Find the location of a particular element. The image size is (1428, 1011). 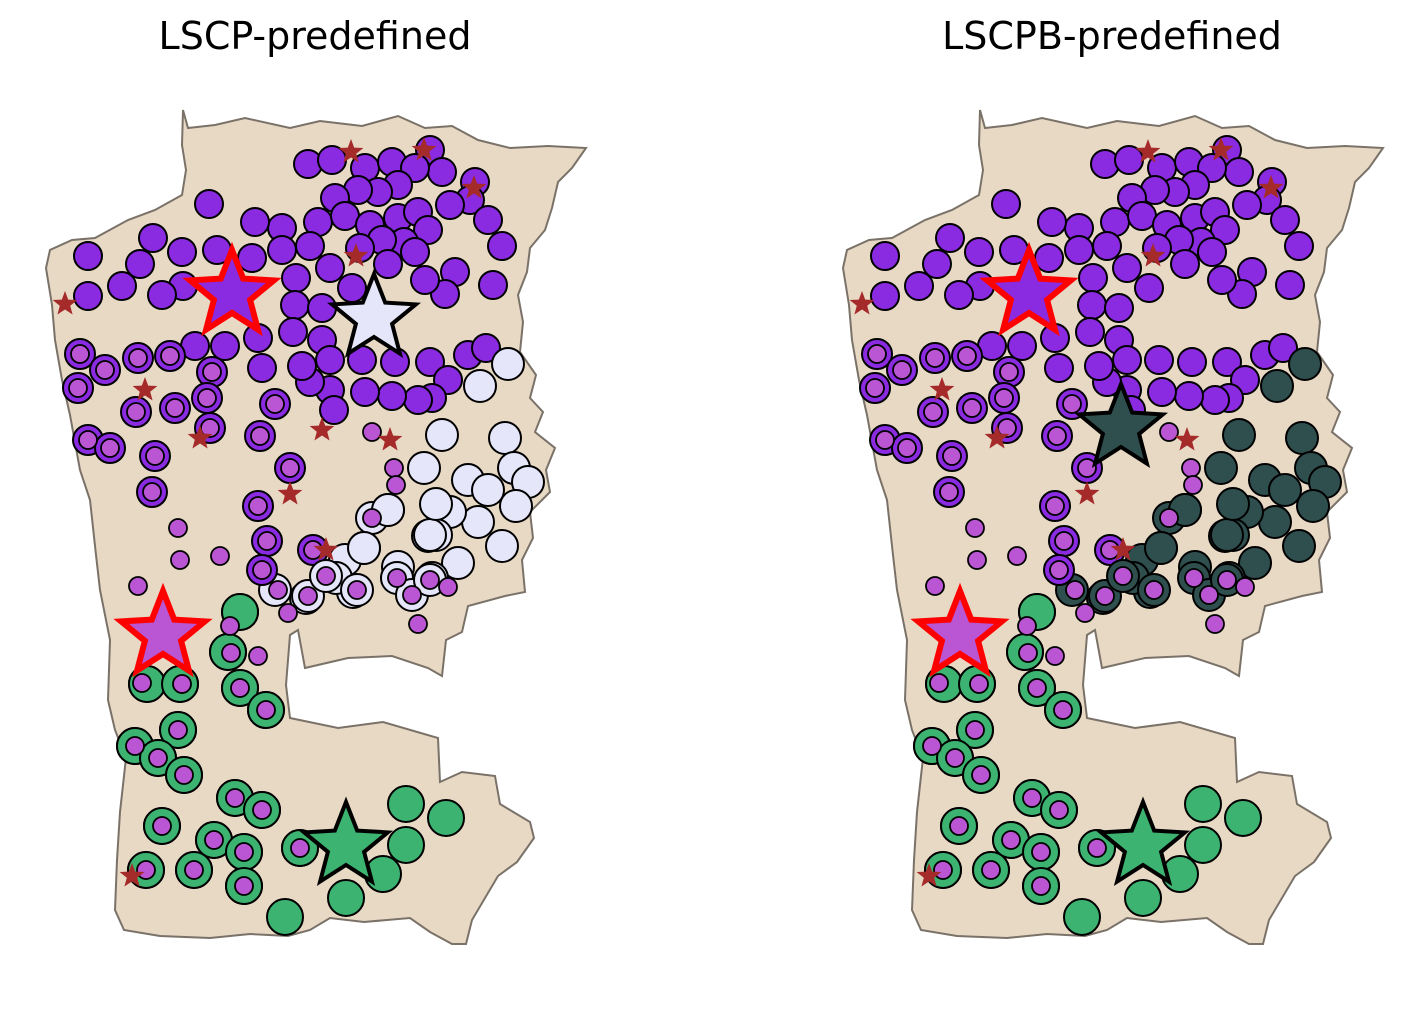

left-panel-title: LSCP-predefined is located at coordinates (315, 36).